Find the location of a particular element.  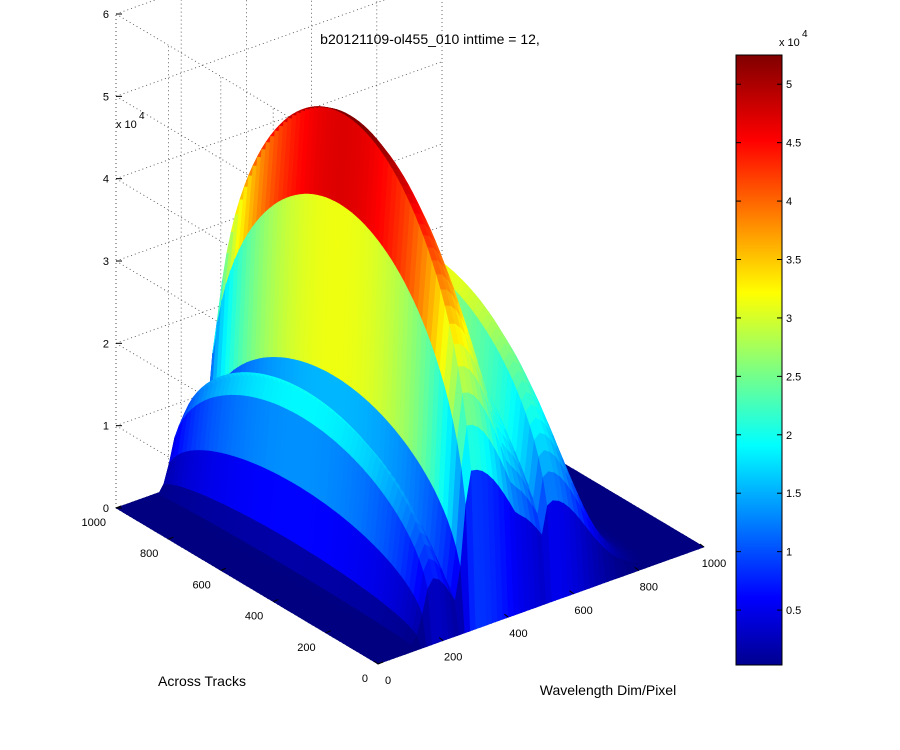

colorbar-tick-label: 1 is located at coordinates (789, 553).